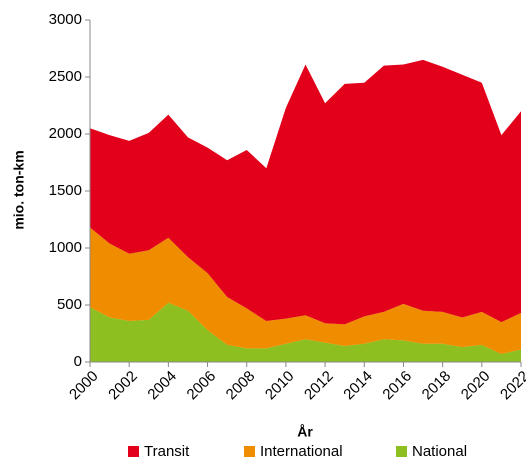  What do you see at coordinates (65, 19) in the screenshot?
I see `y-tick-label: 3000` at bounding box center [65, 19].